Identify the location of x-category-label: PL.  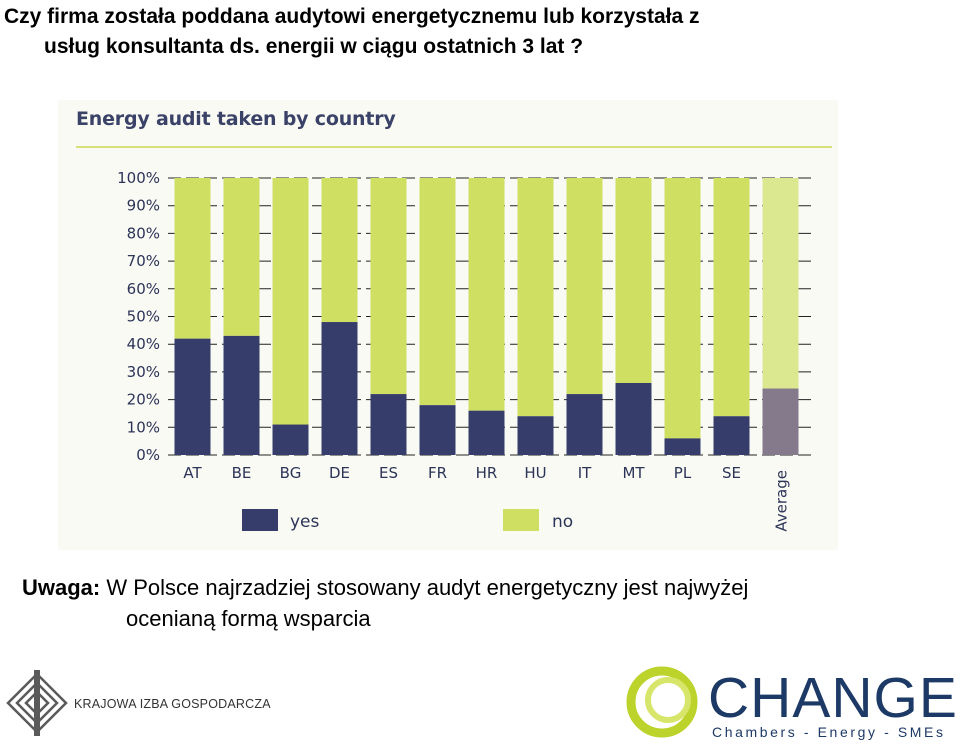
(683, 473).